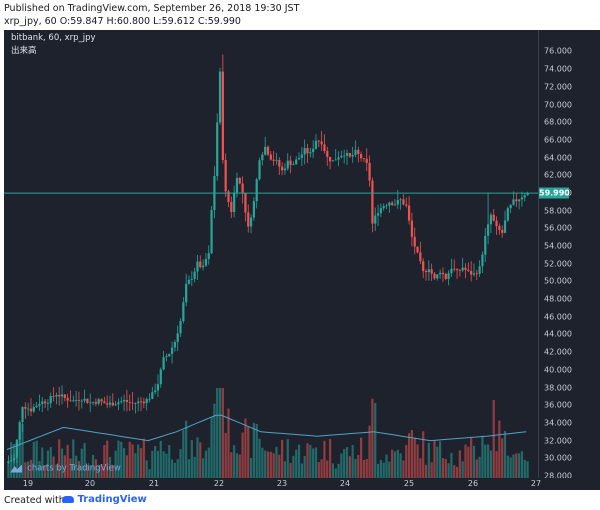 The image size is (600, 510). What do you see at coordinates (302, 484) in the screenshot?
I see `time-axis: 19 20 21 22 23 24 25 26 27` at bounding box center [302, 484].